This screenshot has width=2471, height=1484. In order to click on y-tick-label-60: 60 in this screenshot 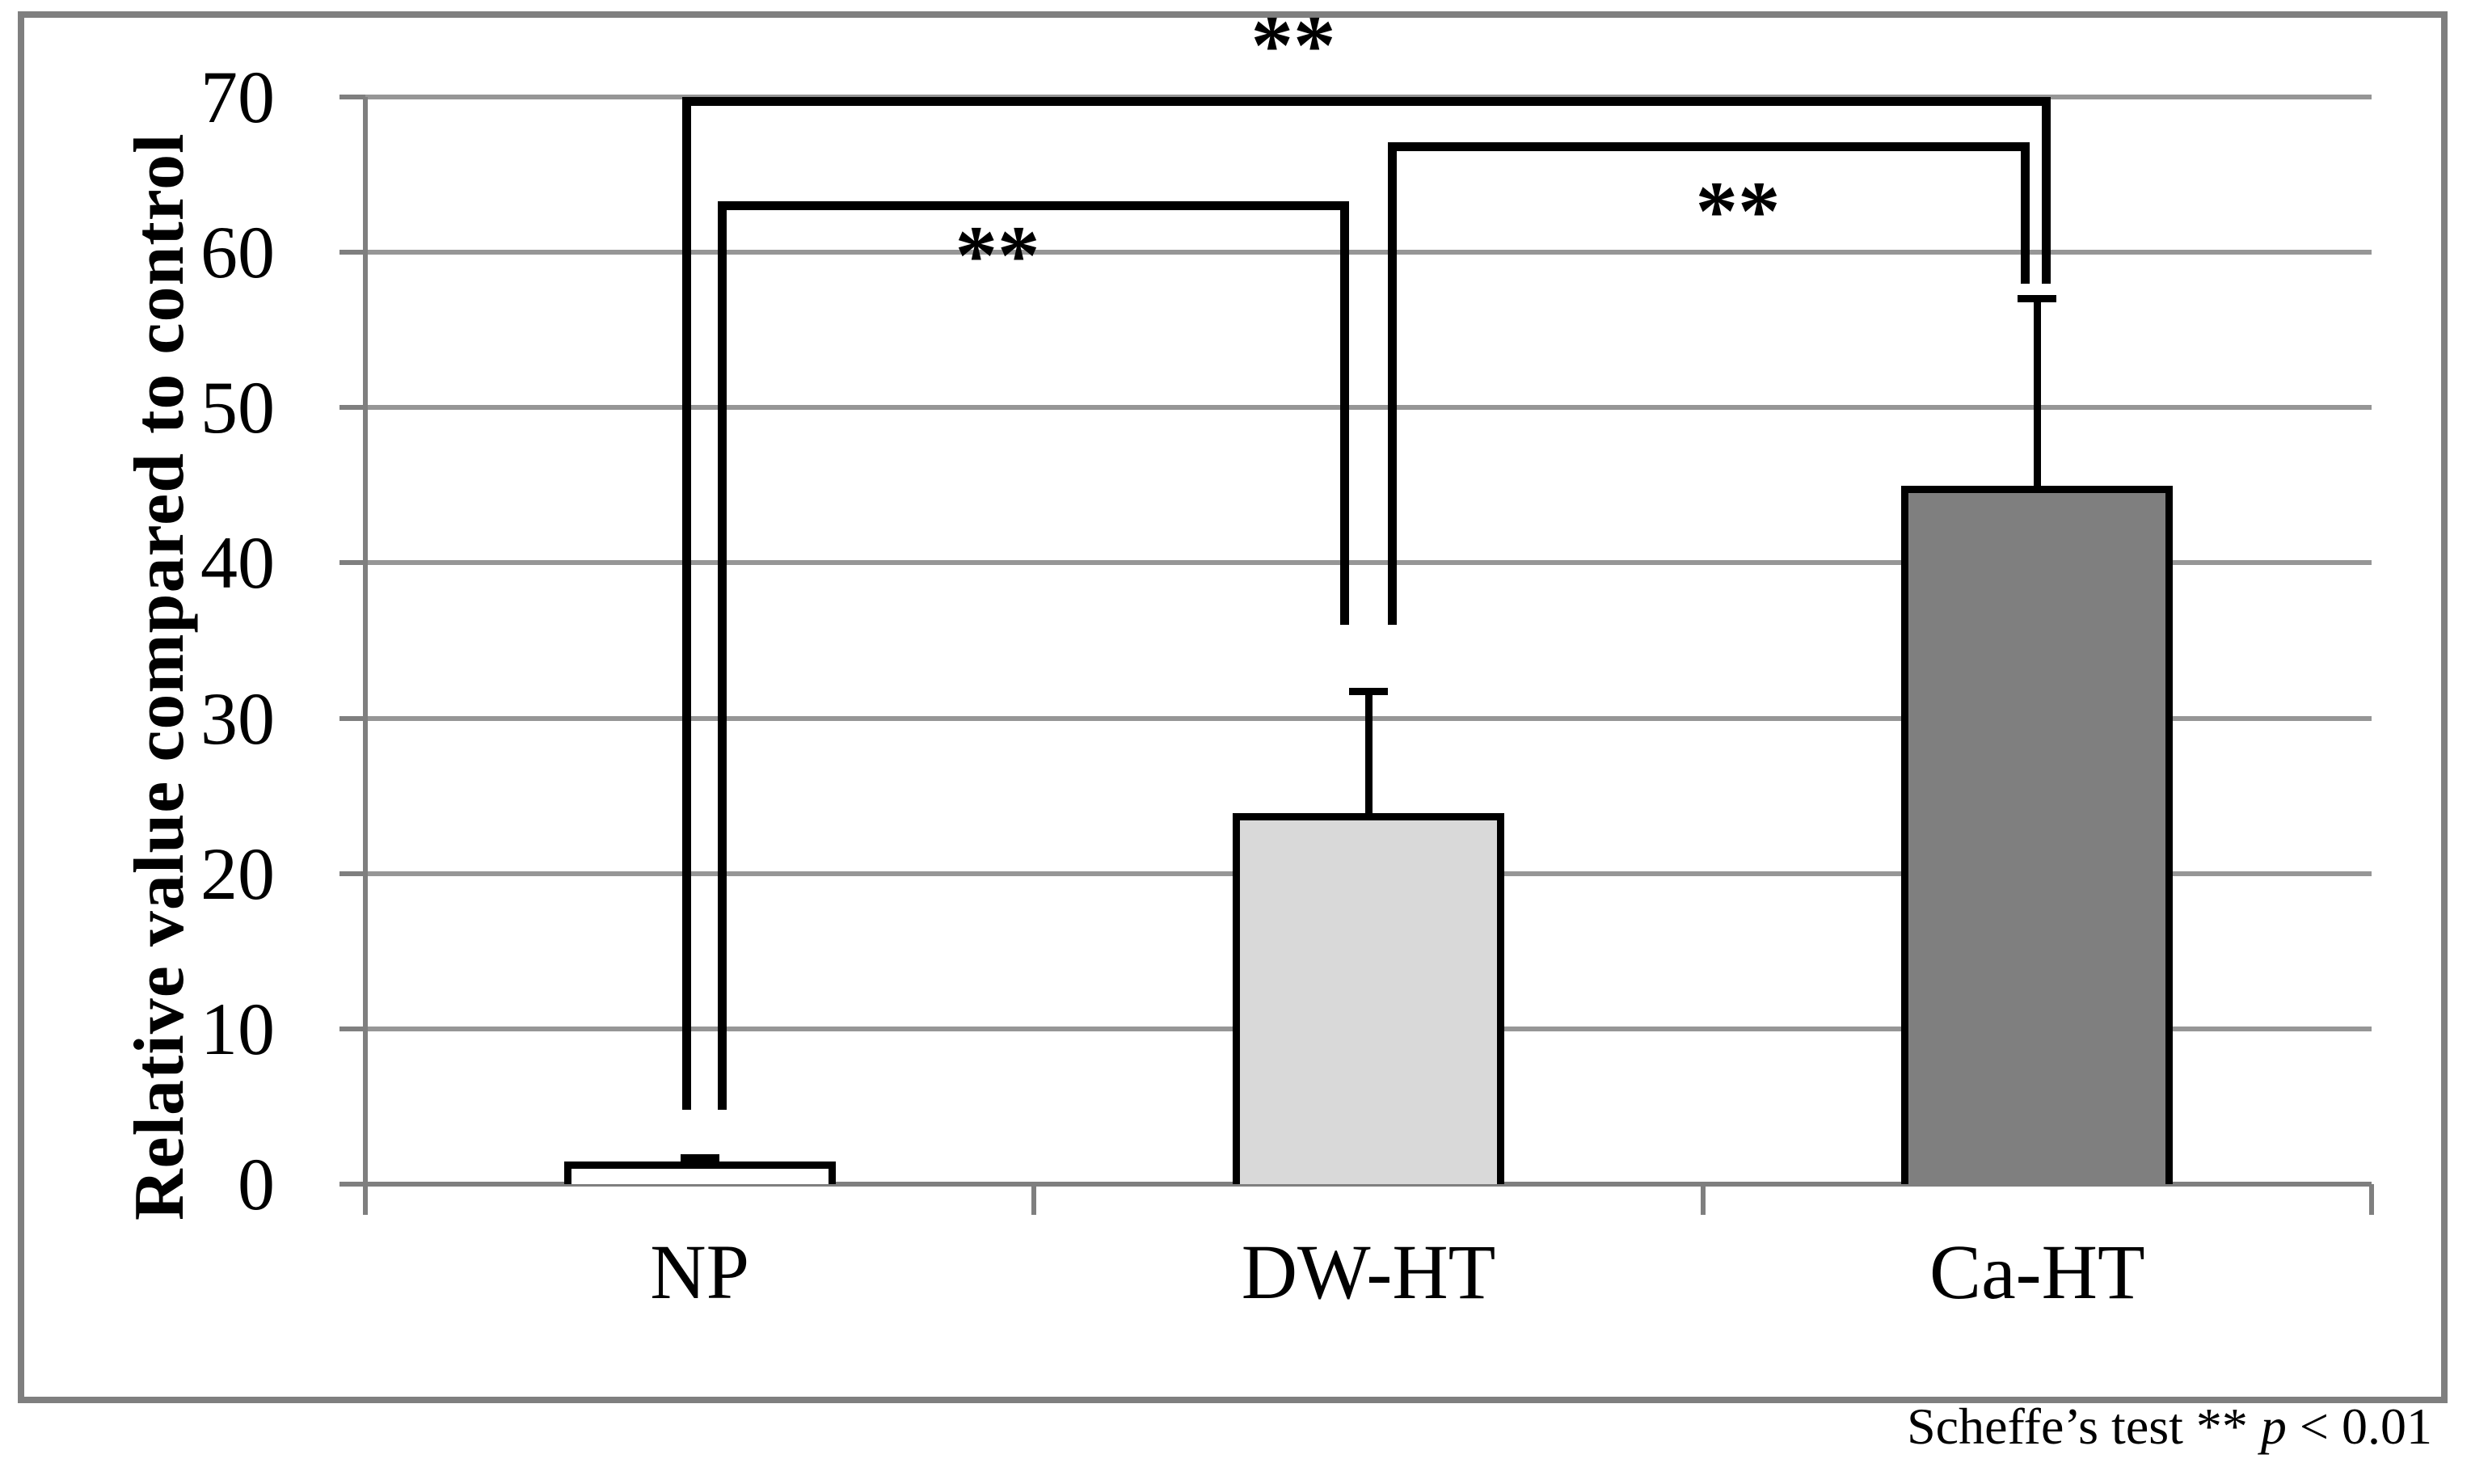, I will do `click(238, 252)`.